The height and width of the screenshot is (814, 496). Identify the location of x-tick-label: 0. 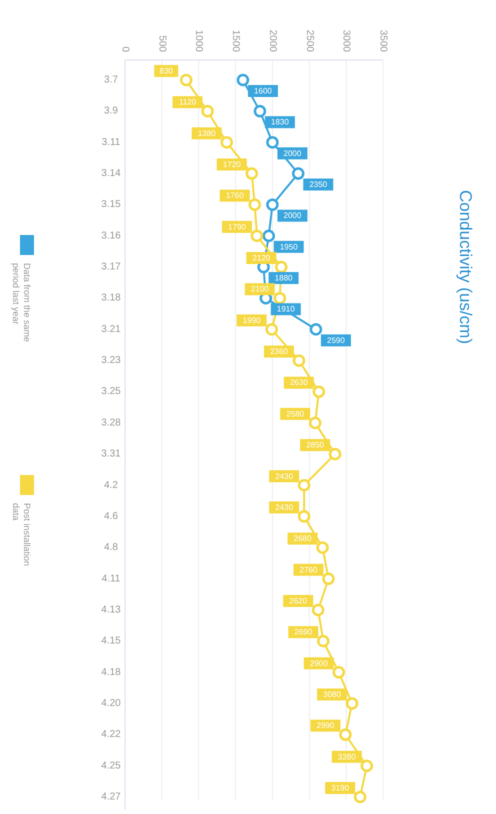
(125, 49).